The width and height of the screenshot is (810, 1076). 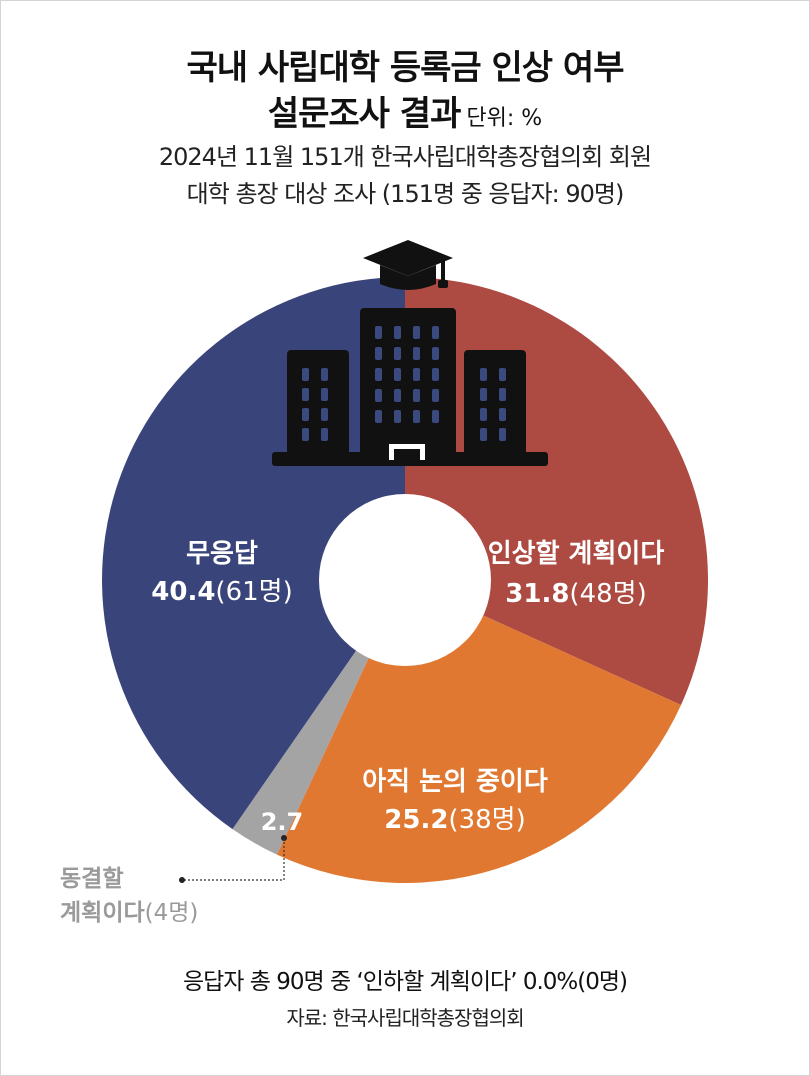 What do you see at coordinates (405, 194) in the screenshot?
I see `subtitle-line2: 대학 총장 대상 조사 (151명 중 응답자: 90명)` at bounding box center [405, 194].